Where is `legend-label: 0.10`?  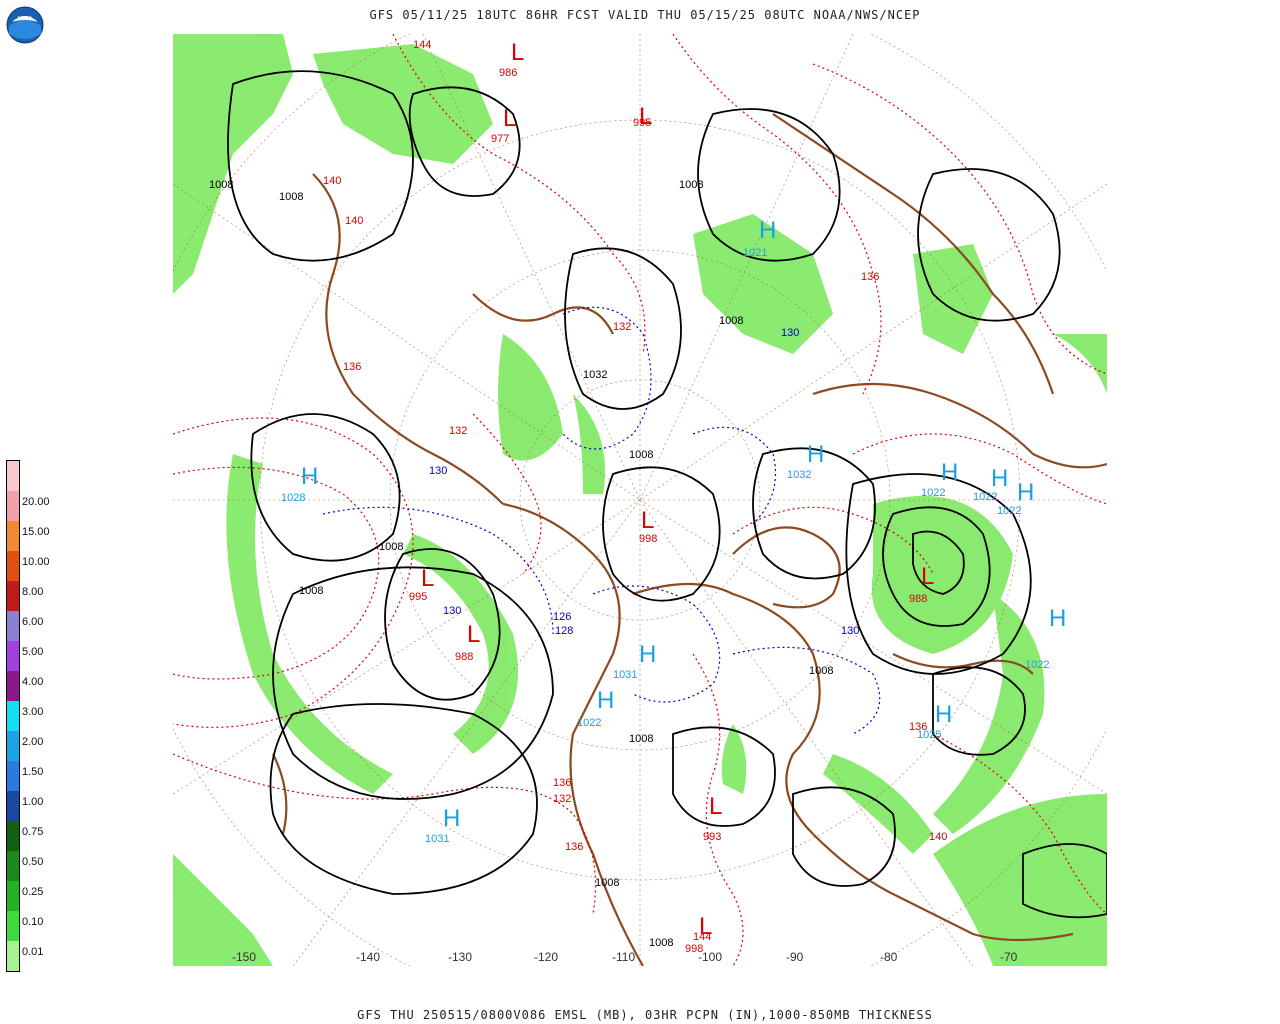 legend-label: 0.10 is located at coordinates (33, 922).